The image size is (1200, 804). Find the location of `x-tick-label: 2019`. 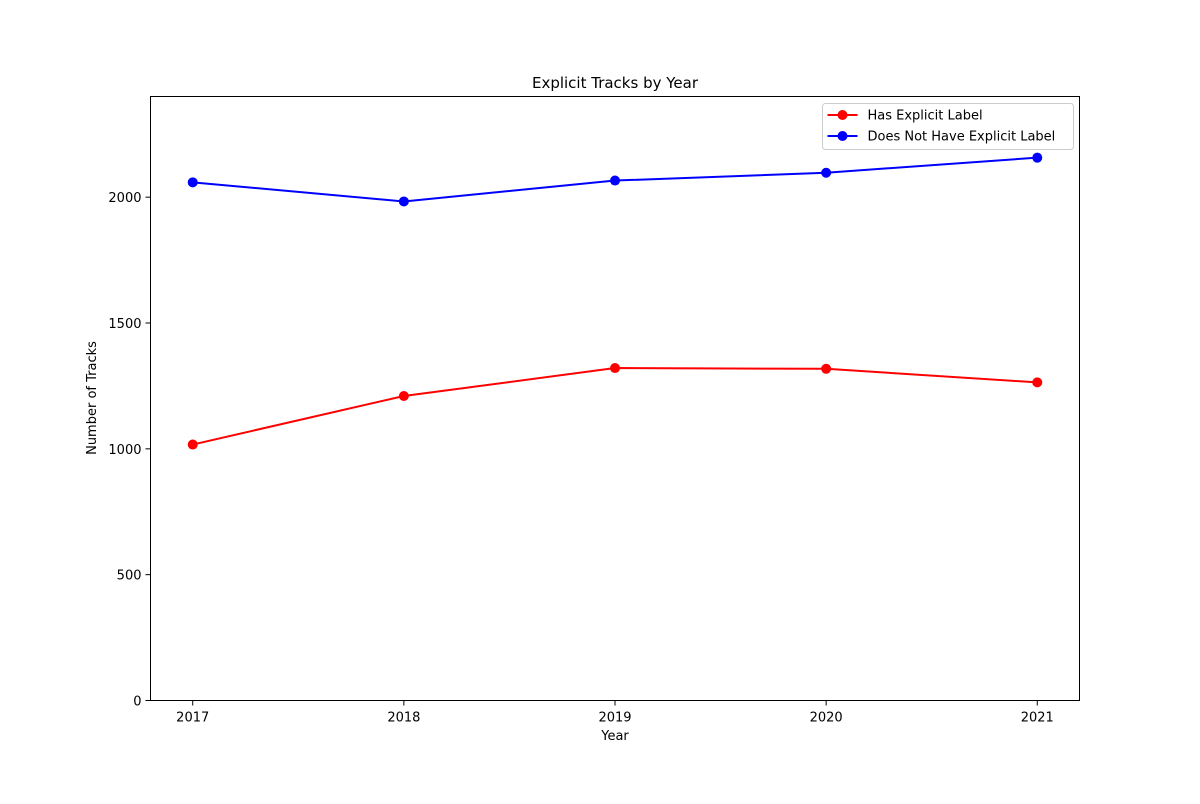

x-tick-label: 2019 is located at coordinates (614, 718).